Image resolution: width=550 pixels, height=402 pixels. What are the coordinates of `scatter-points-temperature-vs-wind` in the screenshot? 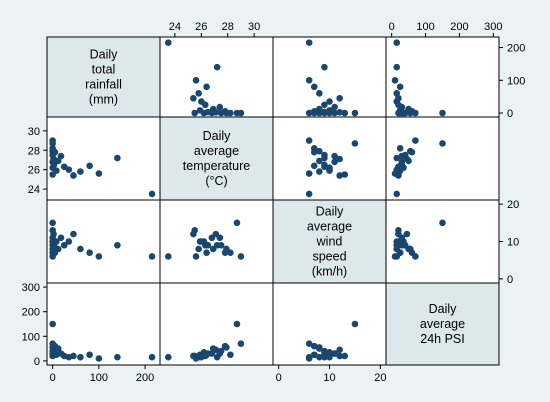 It's located at (332, 167).